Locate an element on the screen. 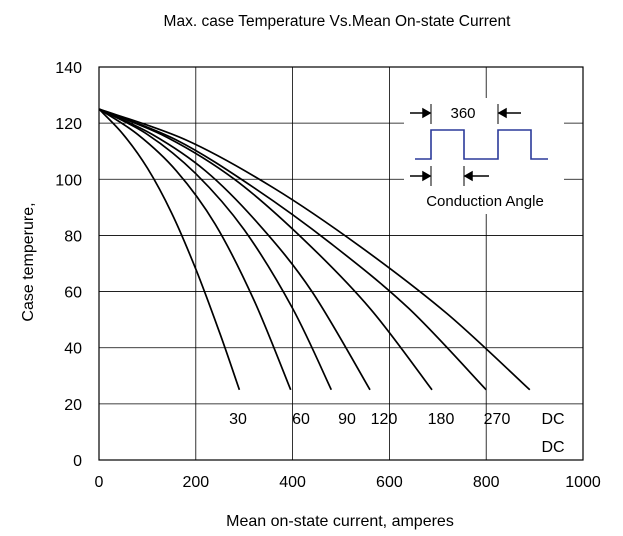 This screenshot has width=623, height=536. curve-labels: 30 60 90 120 180 270 DC DC is located at coordinates (396, 433).